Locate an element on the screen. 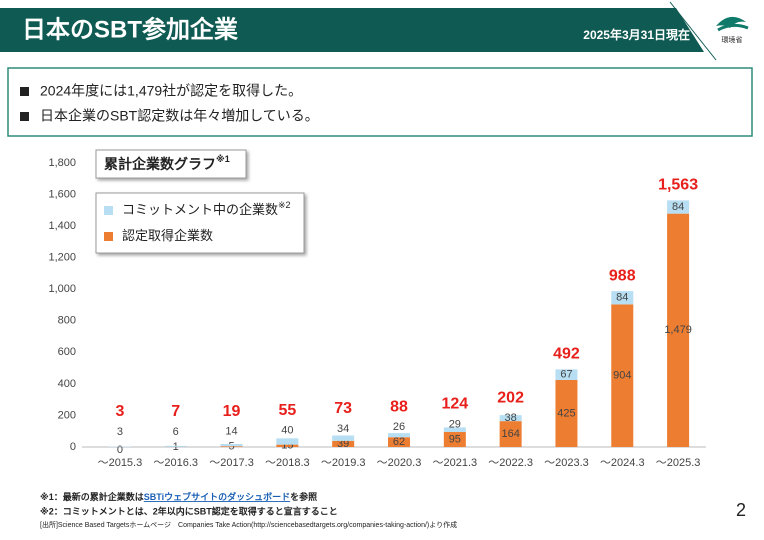  value-label: 34 is located at coordinates (343, 429).